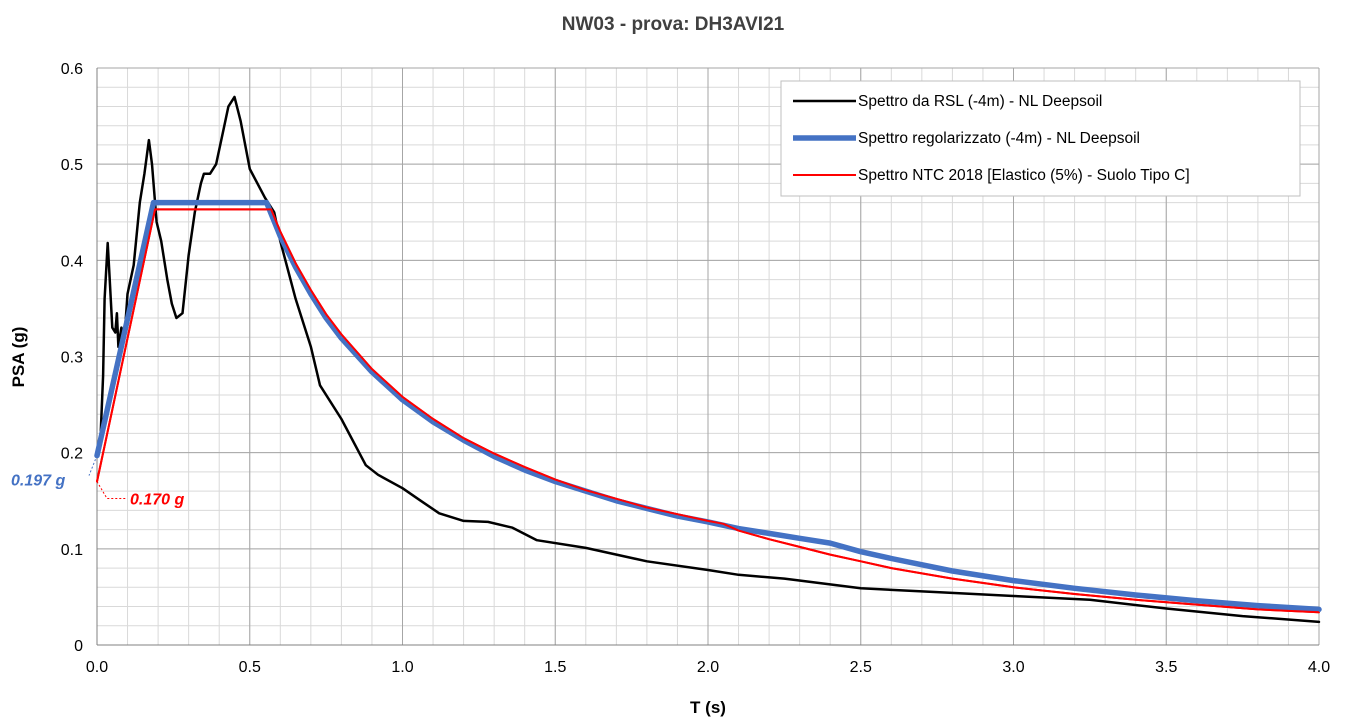  What do you see at coordinates (708, 707) in the screenshot?
I see `x-axis-title: T (s)` at bounding box center [708, 707].